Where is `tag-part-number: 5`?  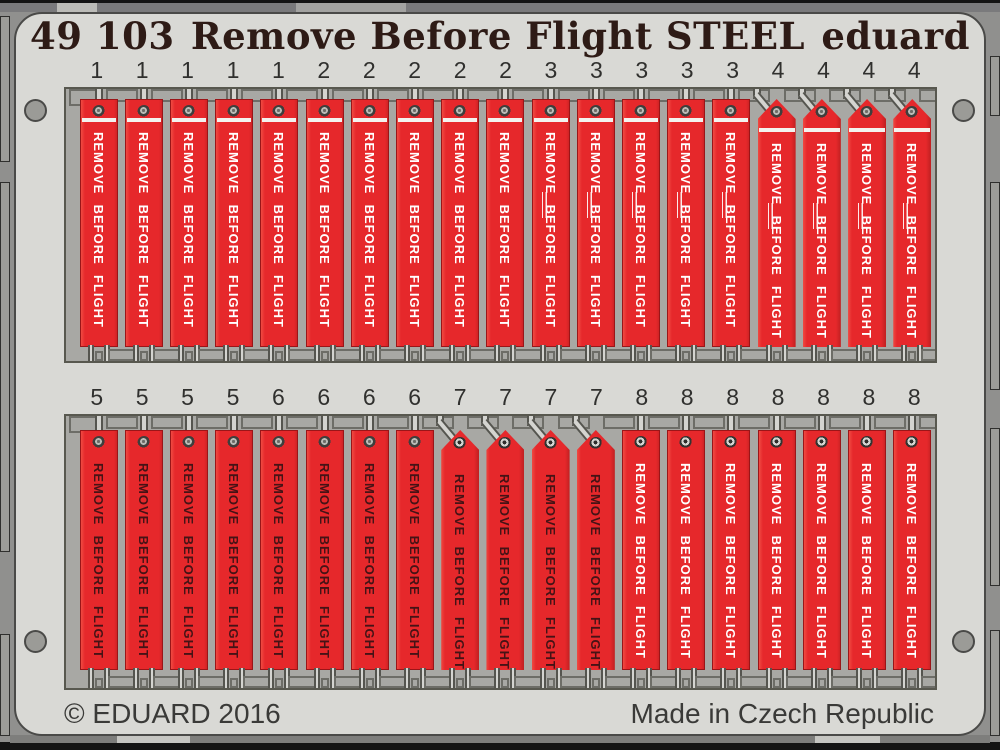 tag-part-number: 5 is located at coordinates (187, 397).